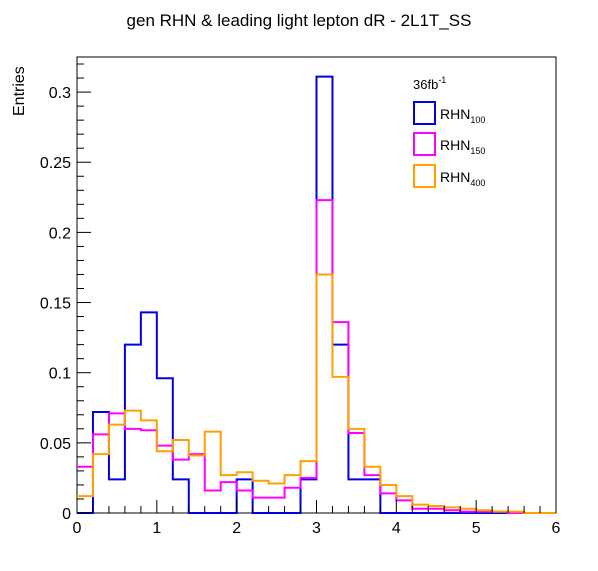 The width and height of the screenshot is (598, 571). I want to click on y-tick-label: 0.1, so click(60, 374).